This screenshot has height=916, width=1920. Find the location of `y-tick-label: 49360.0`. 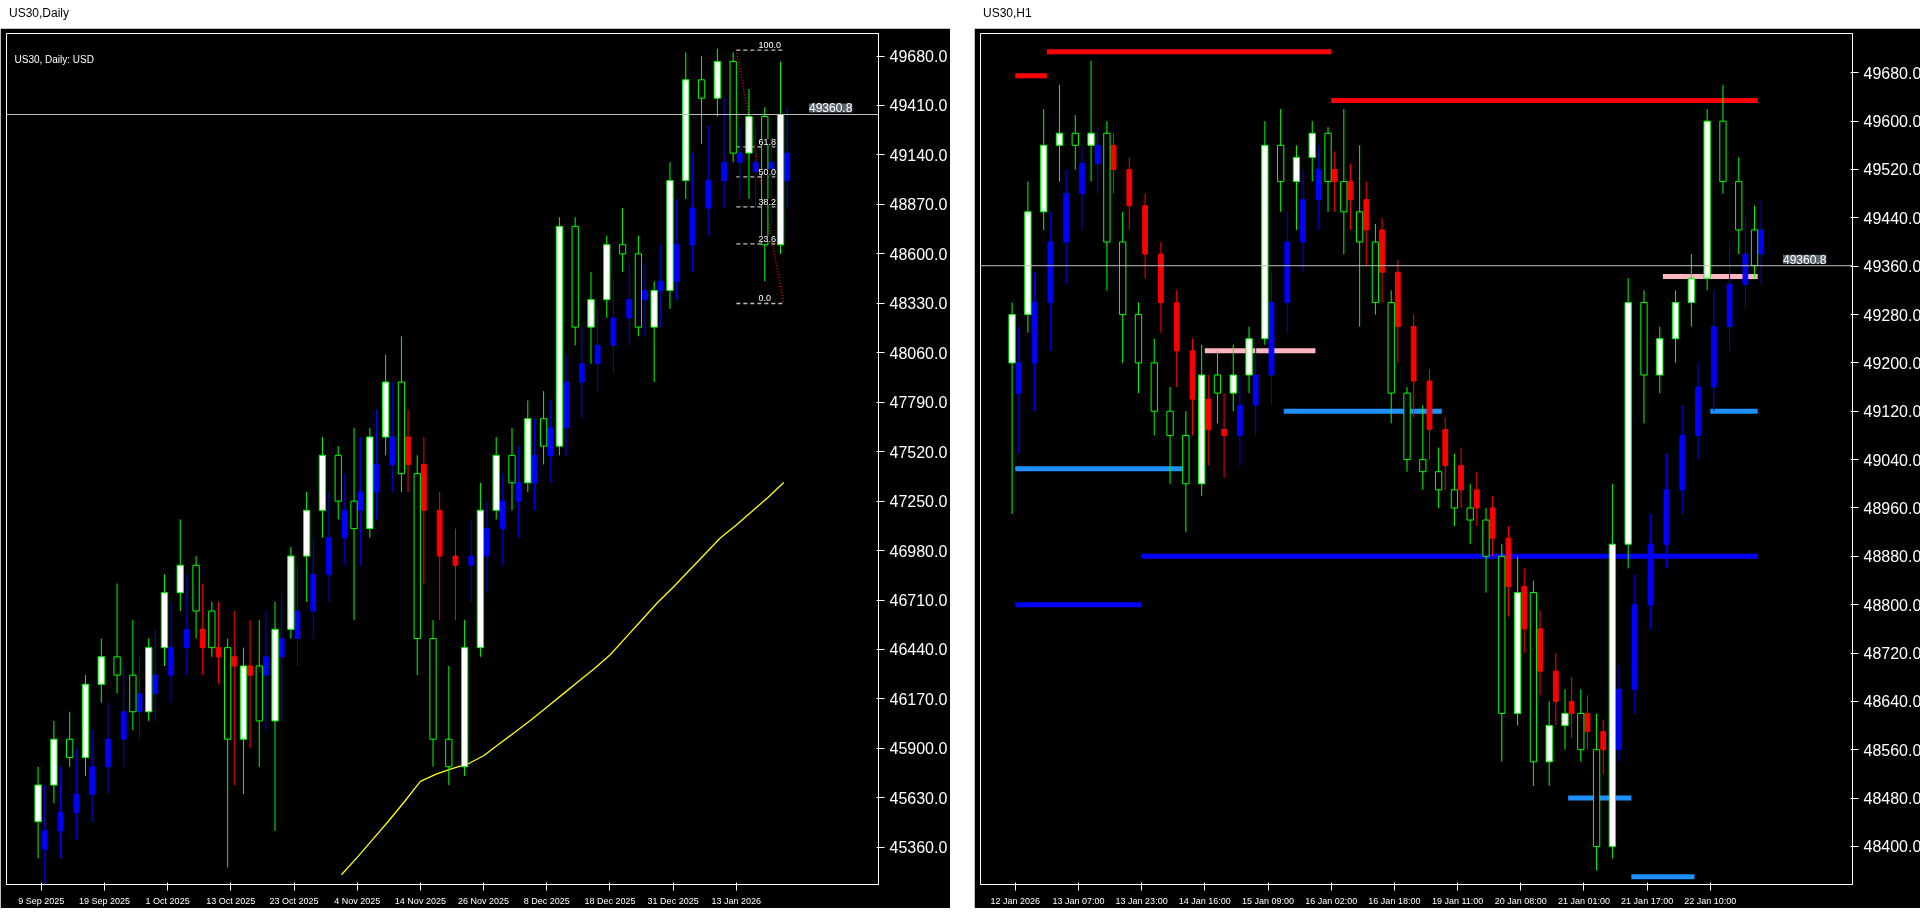

y-tick-label: 49360.0 is located at coordinates (1891, 267).